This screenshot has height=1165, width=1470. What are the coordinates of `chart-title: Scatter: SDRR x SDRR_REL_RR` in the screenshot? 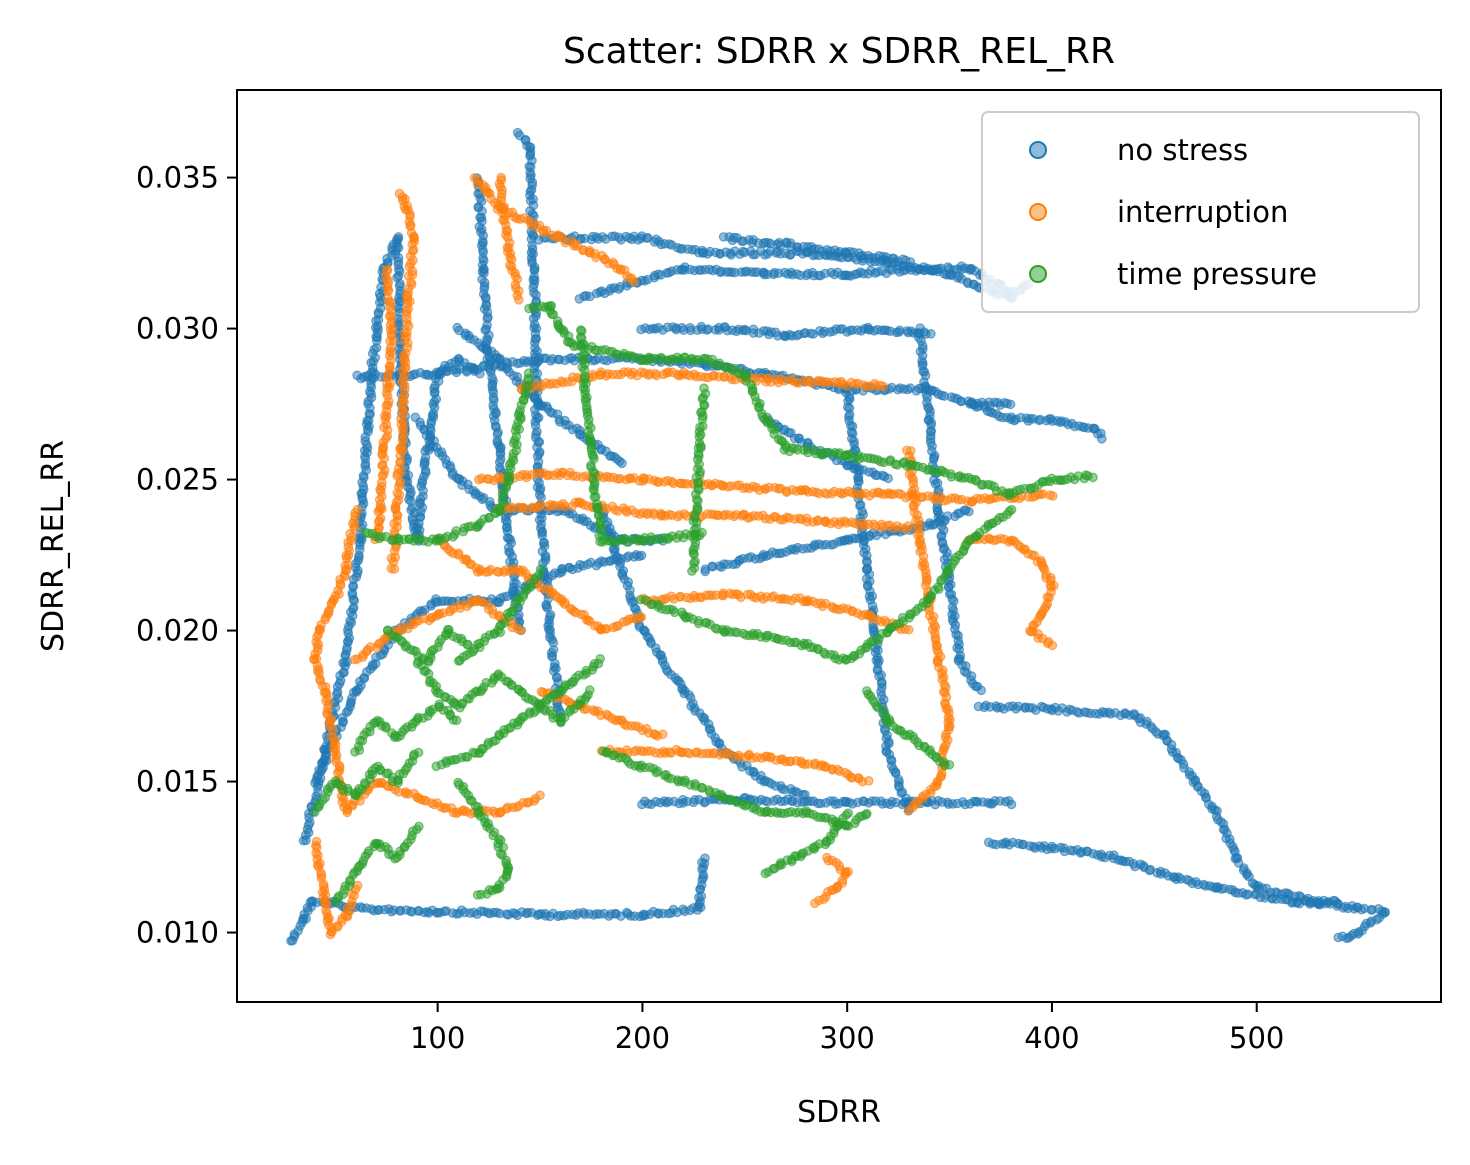 It's located at (839, 51).